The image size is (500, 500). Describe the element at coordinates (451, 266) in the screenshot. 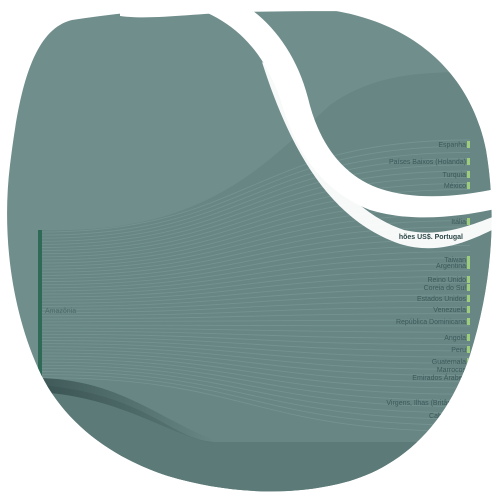

I see `target-label: Argentina` at that location.